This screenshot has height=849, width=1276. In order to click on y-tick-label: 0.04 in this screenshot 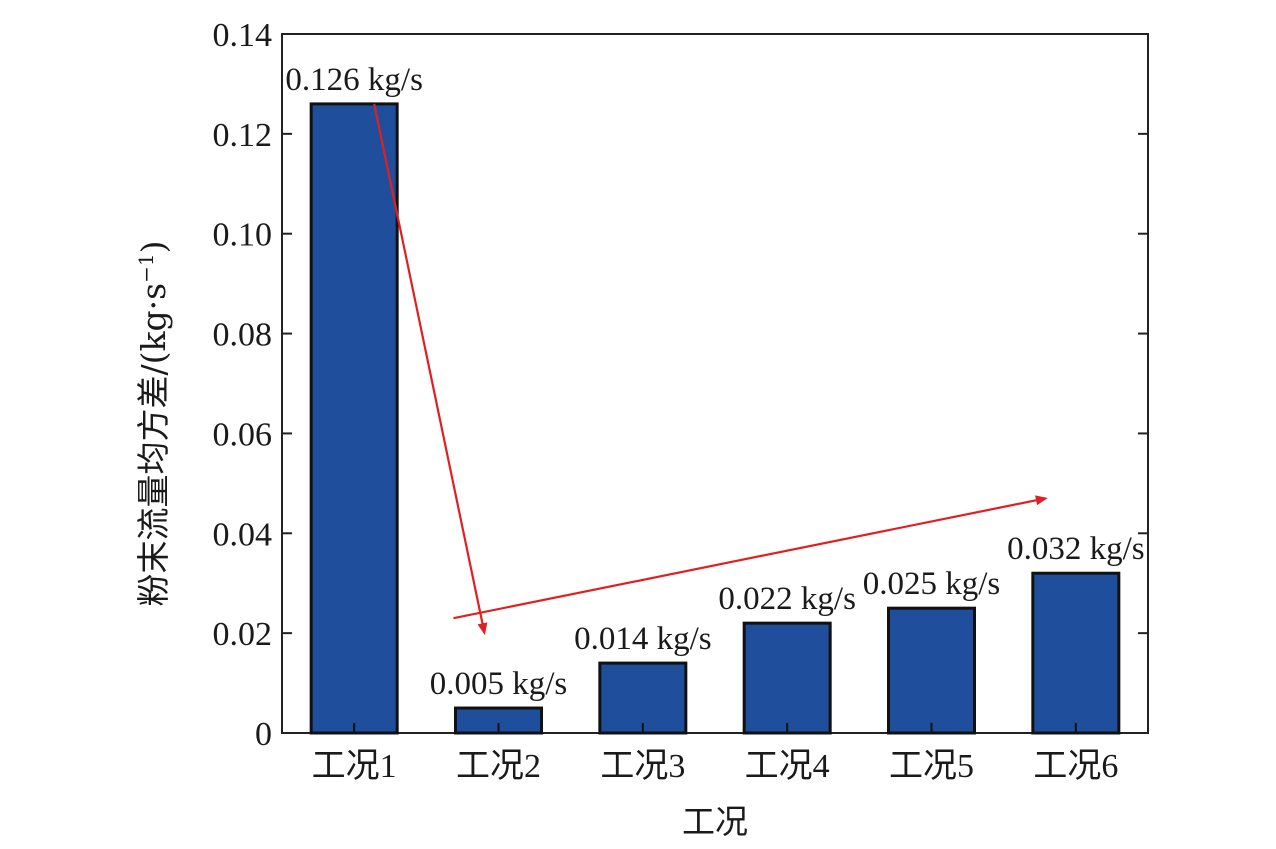, I will do `click(243, 534)`.